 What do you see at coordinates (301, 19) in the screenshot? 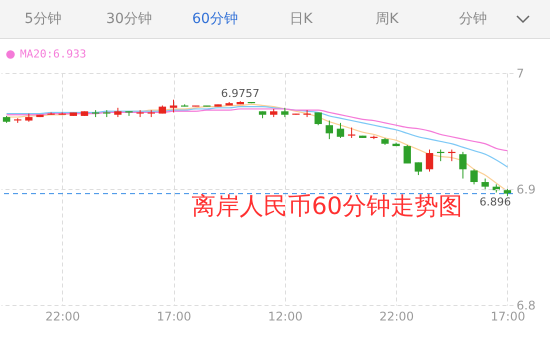
I see `text: 日K` at bounding box center [301, 19].